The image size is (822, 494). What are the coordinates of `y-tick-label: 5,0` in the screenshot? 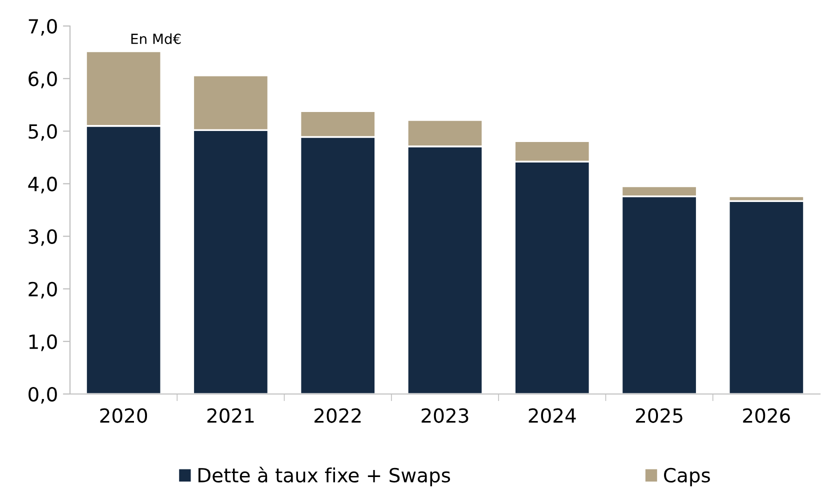 It's located at (42, 132).